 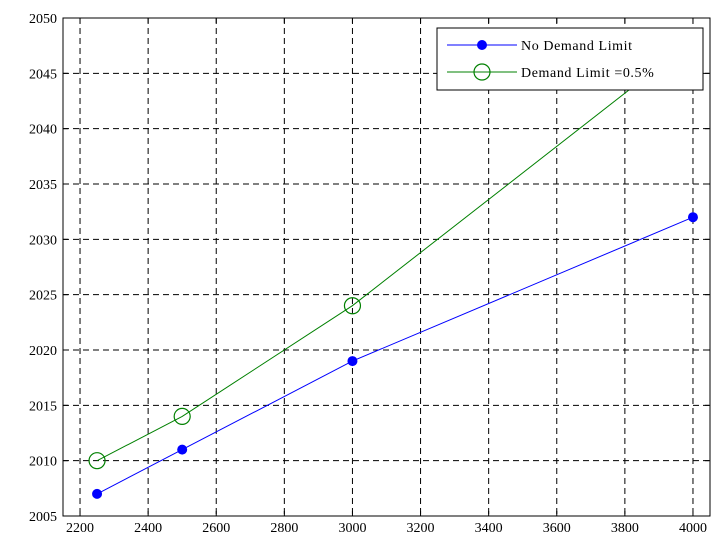 What do you see at coordinates (352, 528) in the screenshot?
I see `x-tick-label-4: 3000` at bounding box center [352, 528].